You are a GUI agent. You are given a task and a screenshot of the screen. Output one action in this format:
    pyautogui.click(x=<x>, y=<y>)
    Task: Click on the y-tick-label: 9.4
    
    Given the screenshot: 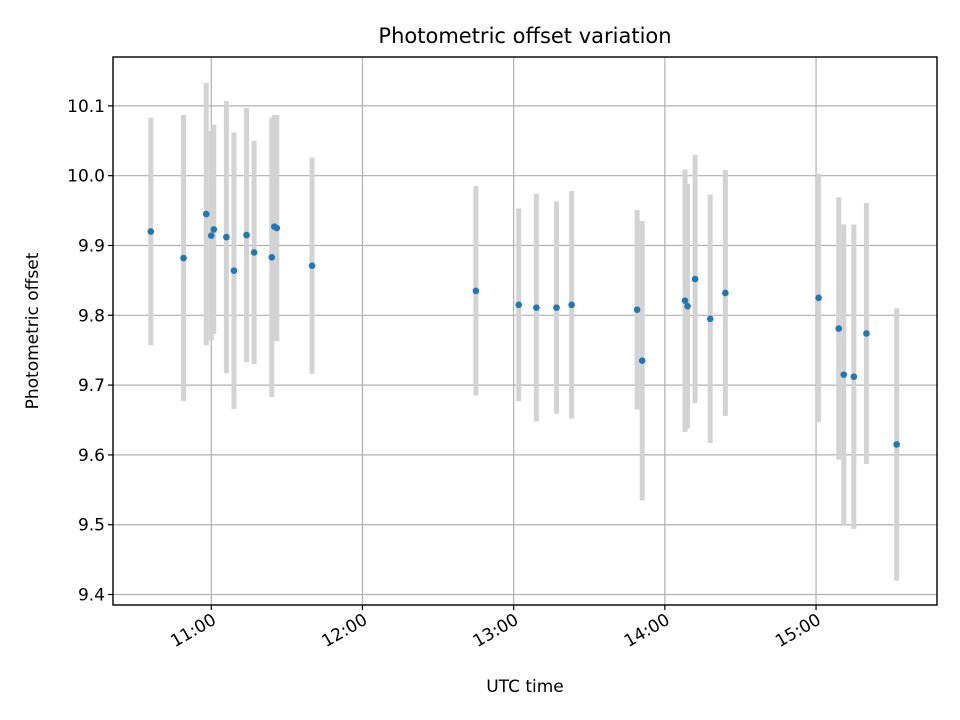 What is the action you would take?
    pyautogui.click(x=91, y=596)
    